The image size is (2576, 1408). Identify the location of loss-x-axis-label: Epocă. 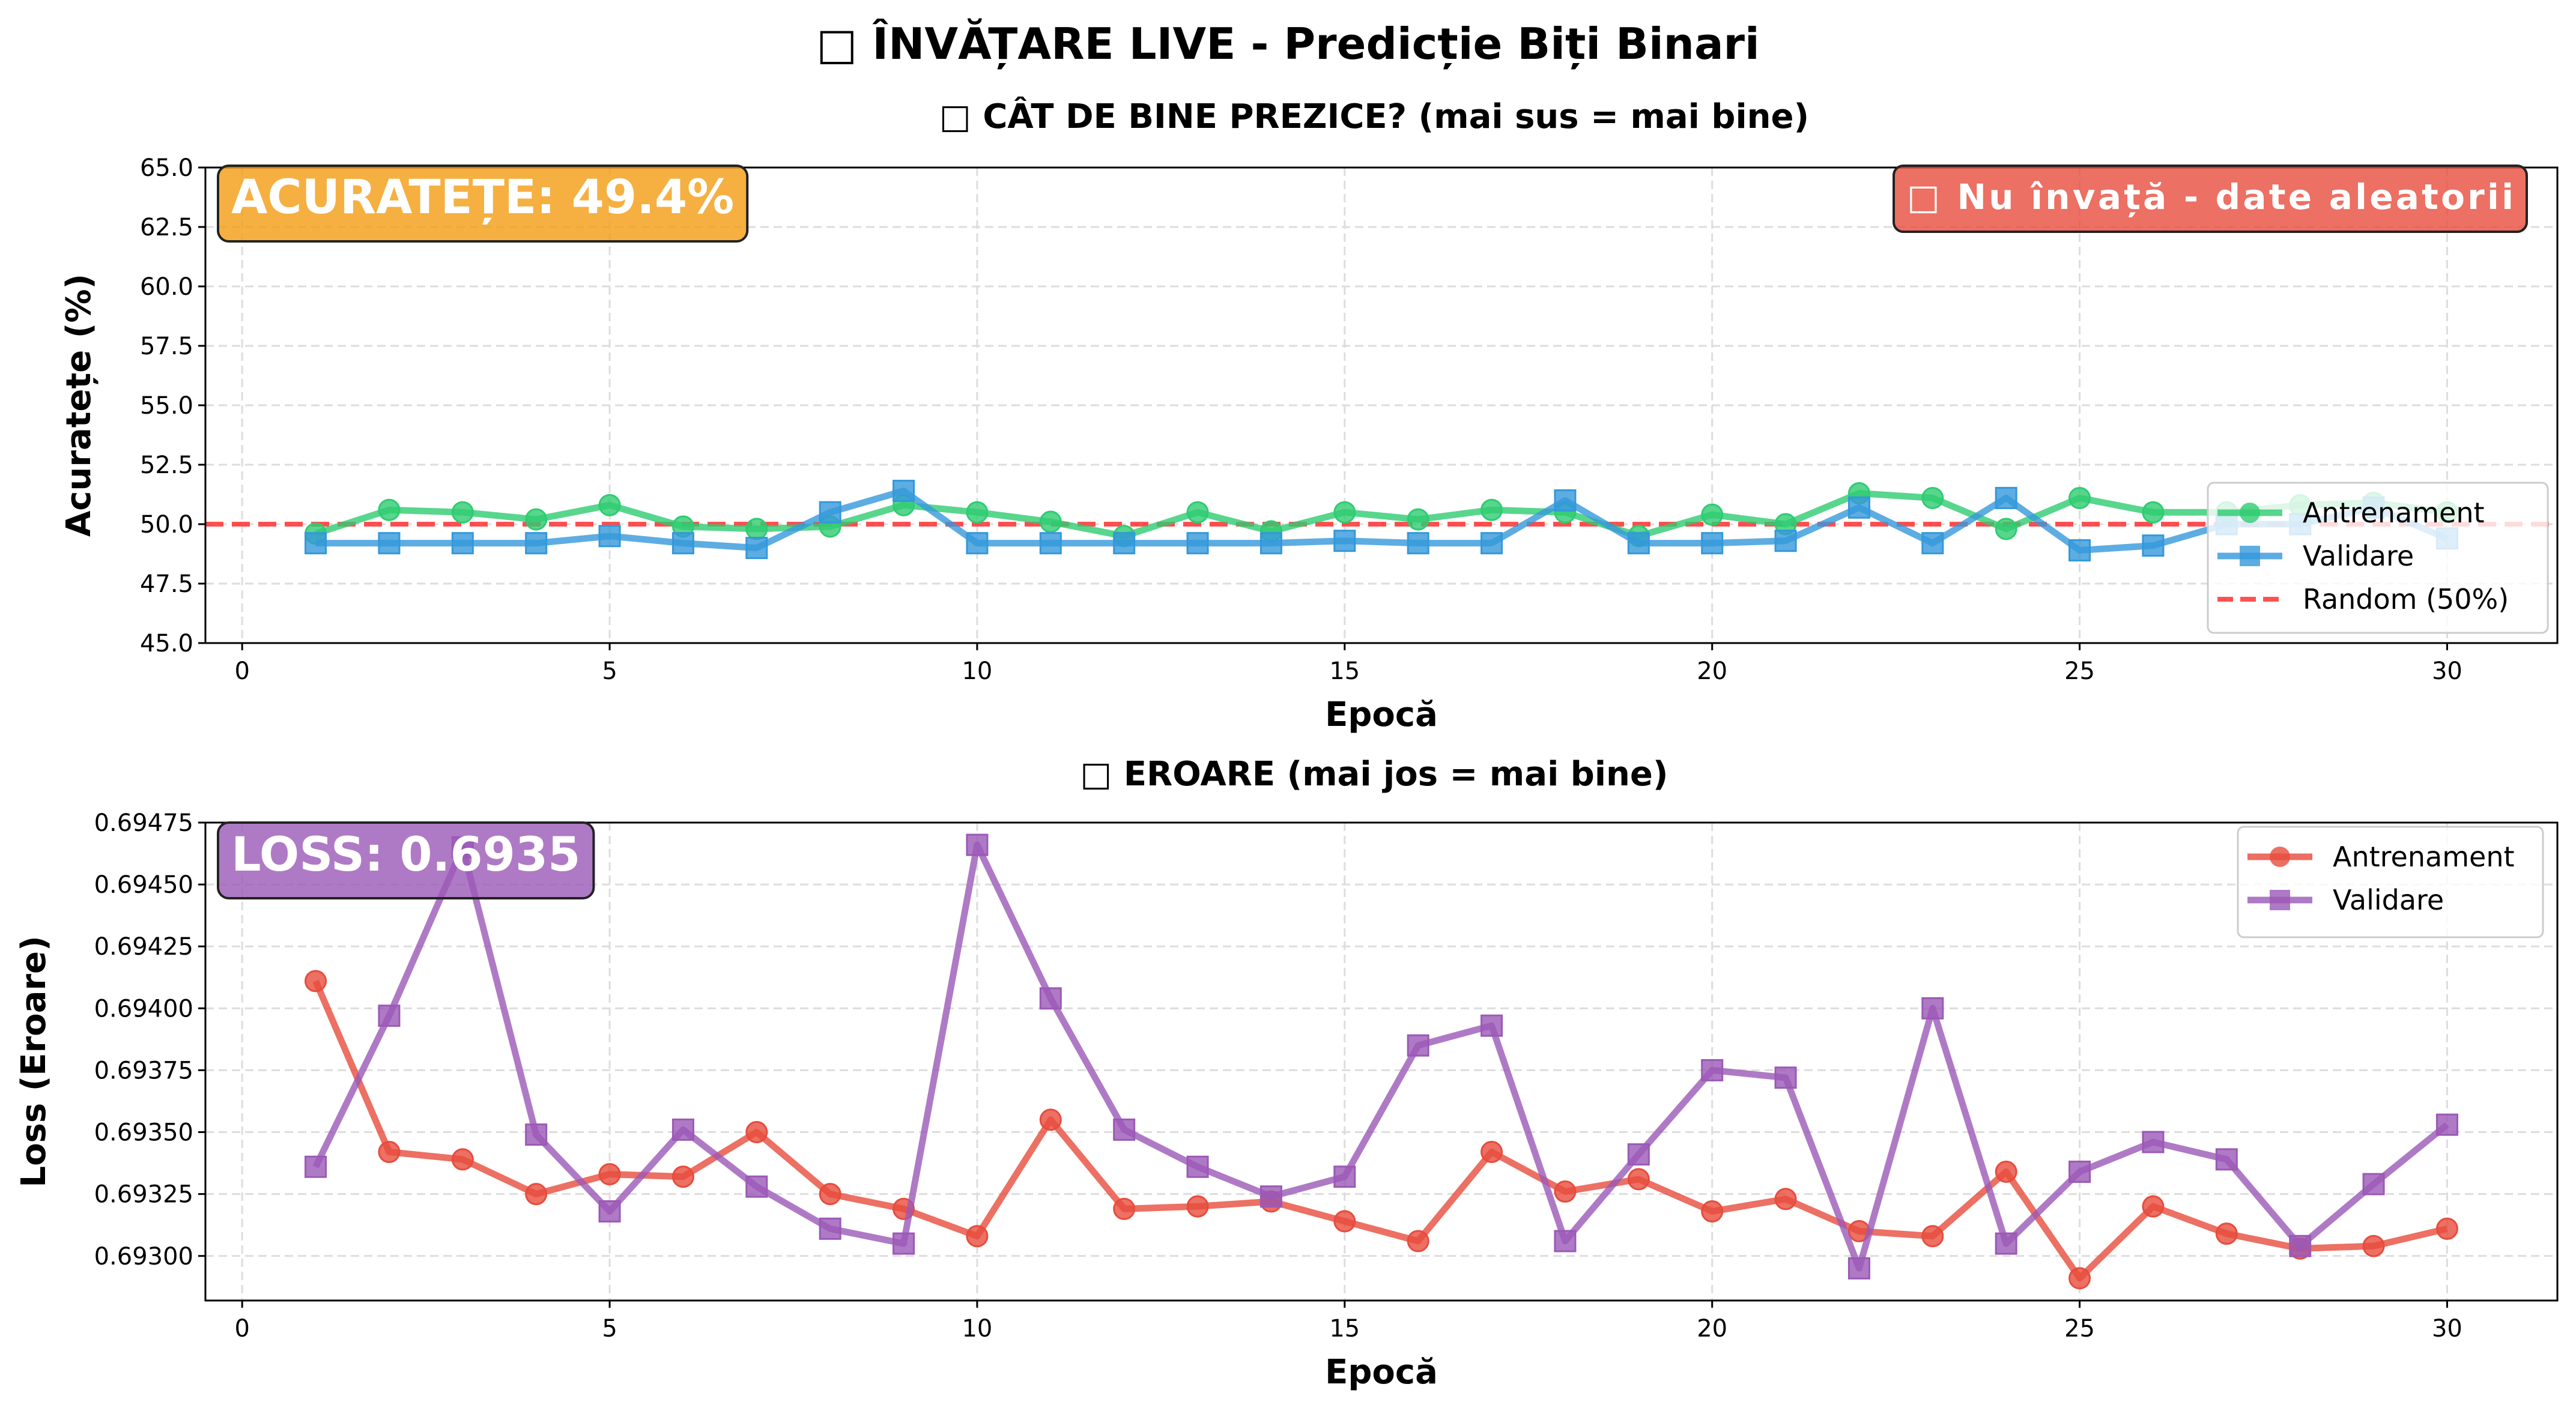
(1381, 1372).